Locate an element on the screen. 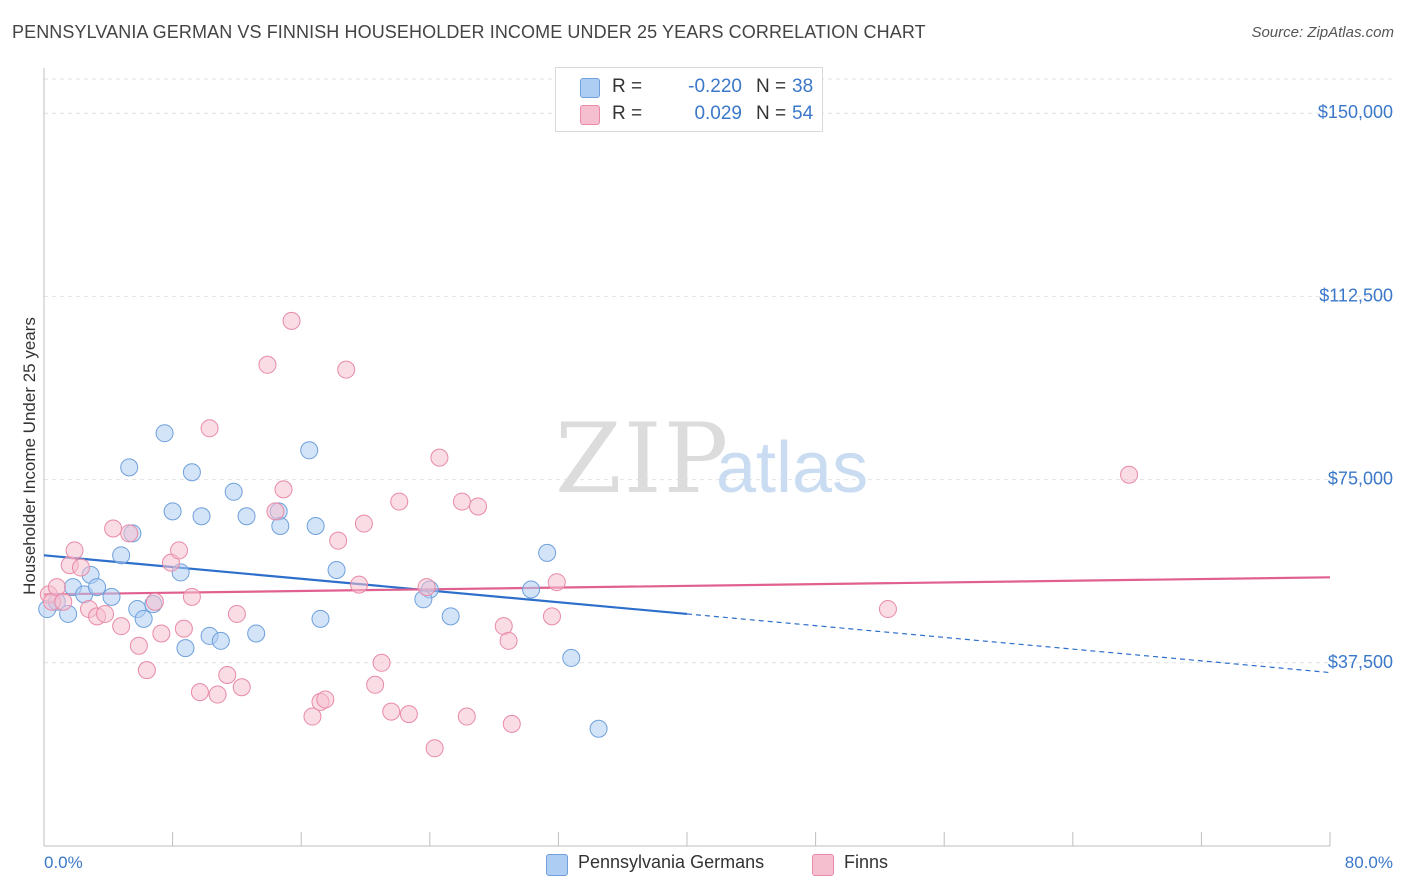  watermark-zip: ZIP is located at coordinates (642, 459).